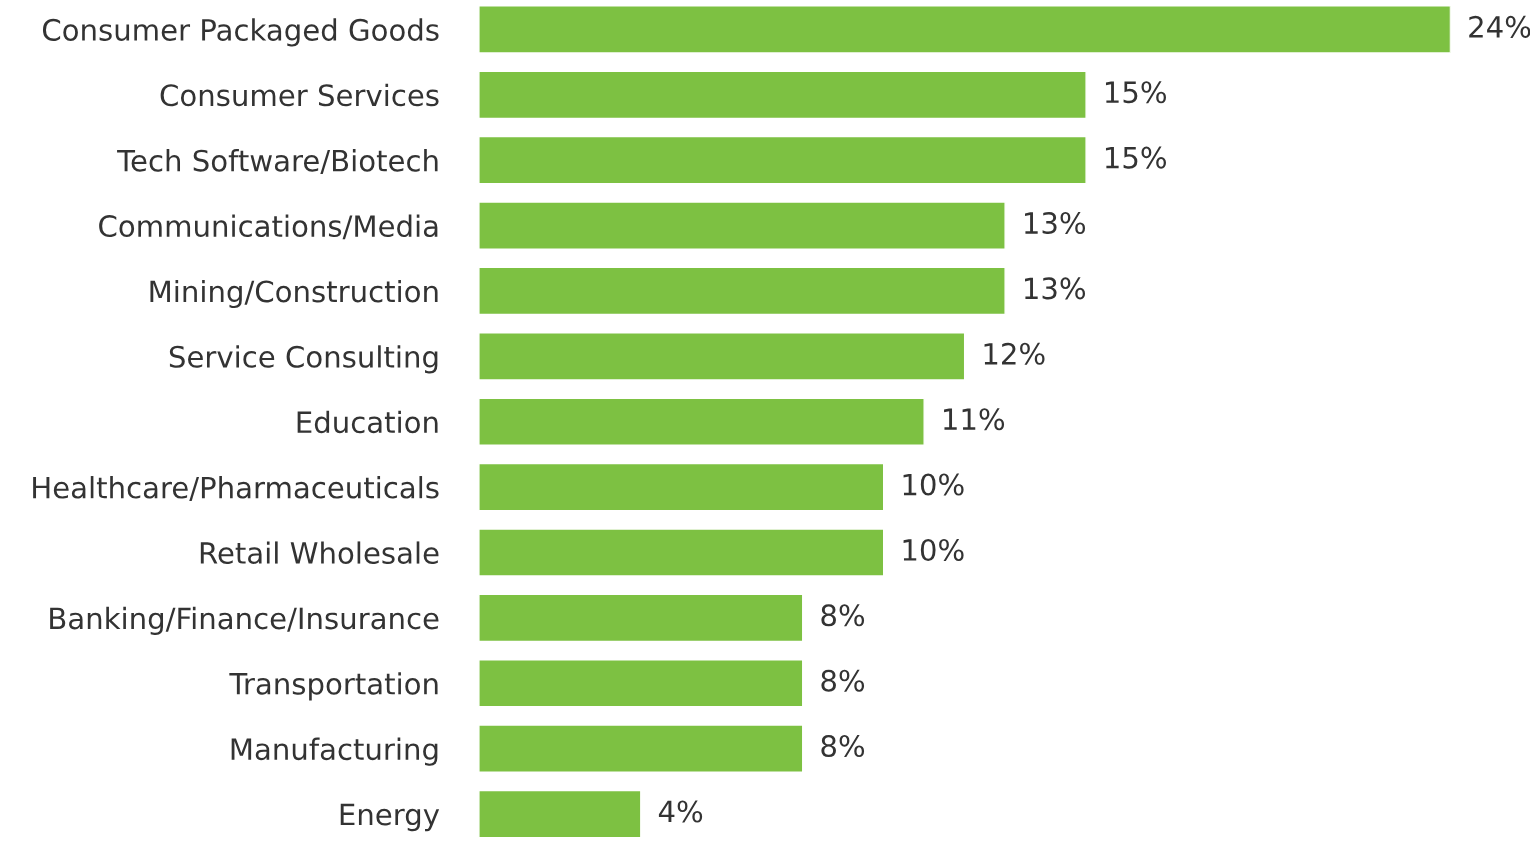  Describe the element at coordinates (236, 488) in the screenshot. I see `y-tick-label: Healthcare/Pharmaceuticals` at that location.